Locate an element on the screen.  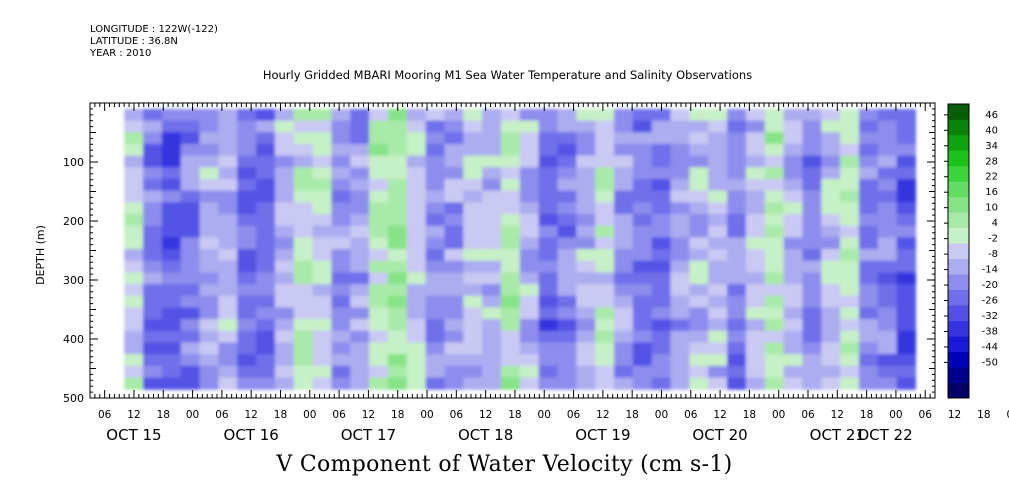
x-hour-label: 12 is located at coordinates (837, 415).